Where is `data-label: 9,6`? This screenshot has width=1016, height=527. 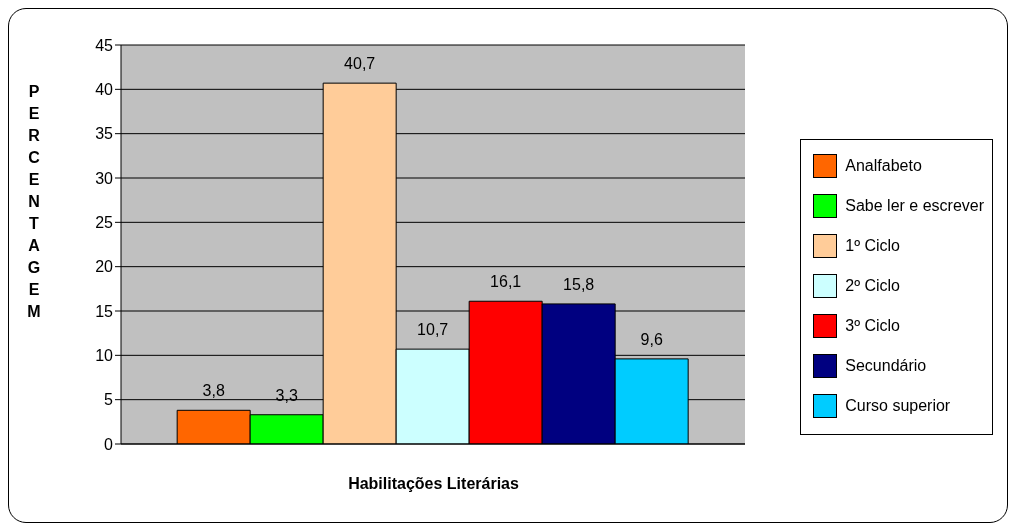 data-label: 9,6 is located at coordinates (651, 339).